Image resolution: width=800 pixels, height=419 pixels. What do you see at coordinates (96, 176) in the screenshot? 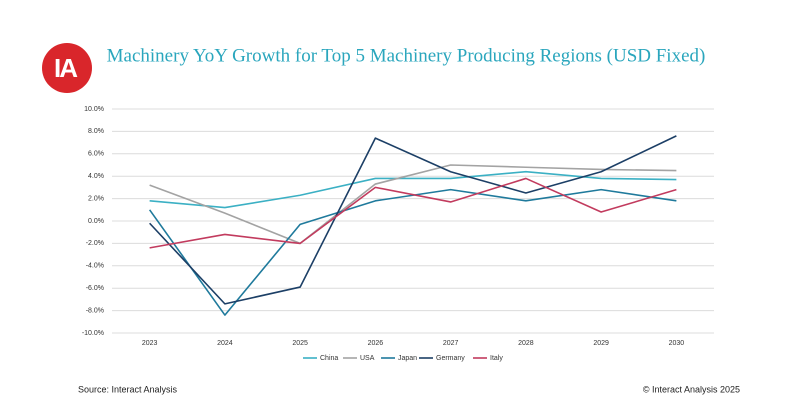
I see `y-tick-label: 4.0%` at bounding box center [96, 176].